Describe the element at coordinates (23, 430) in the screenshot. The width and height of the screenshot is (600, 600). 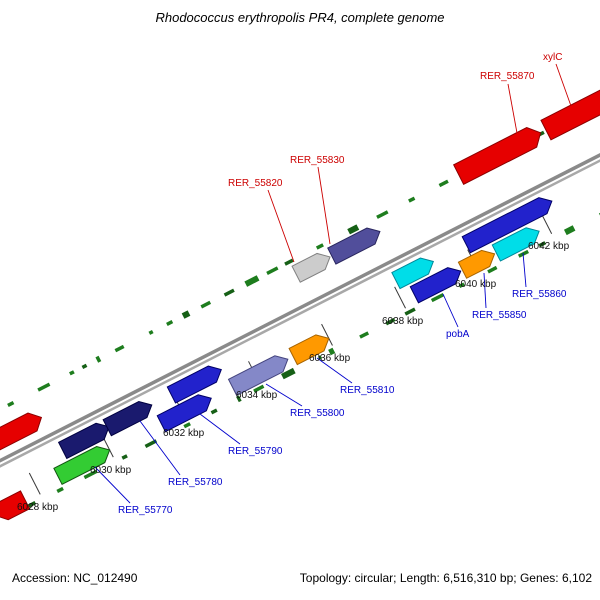
I see `gene-red-left` at that location.